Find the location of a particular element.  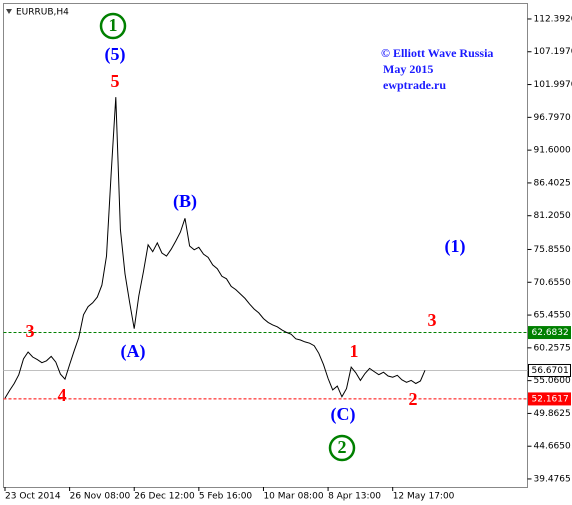

y-tick-label: 107.1970 is located at coordinates (553, 52).